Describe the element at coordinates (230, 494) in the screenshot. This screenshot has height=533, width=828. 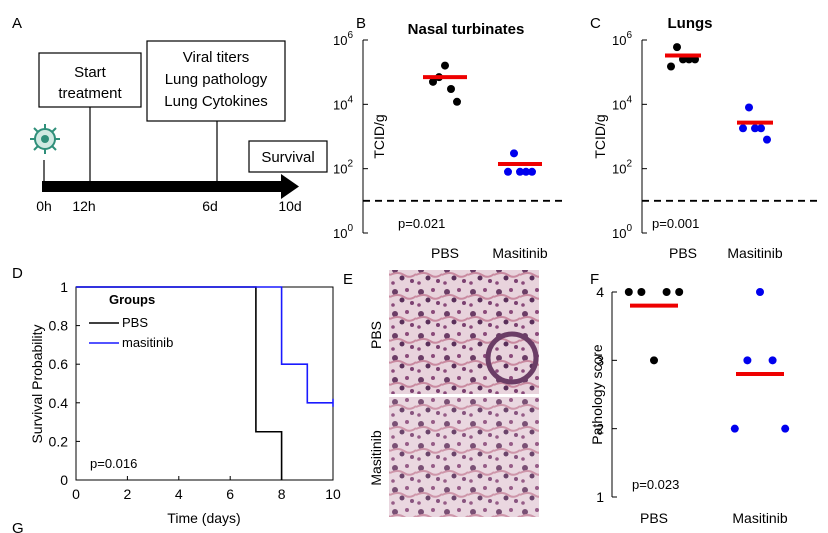
I see `survival-x-tick-label: 6` at that location.